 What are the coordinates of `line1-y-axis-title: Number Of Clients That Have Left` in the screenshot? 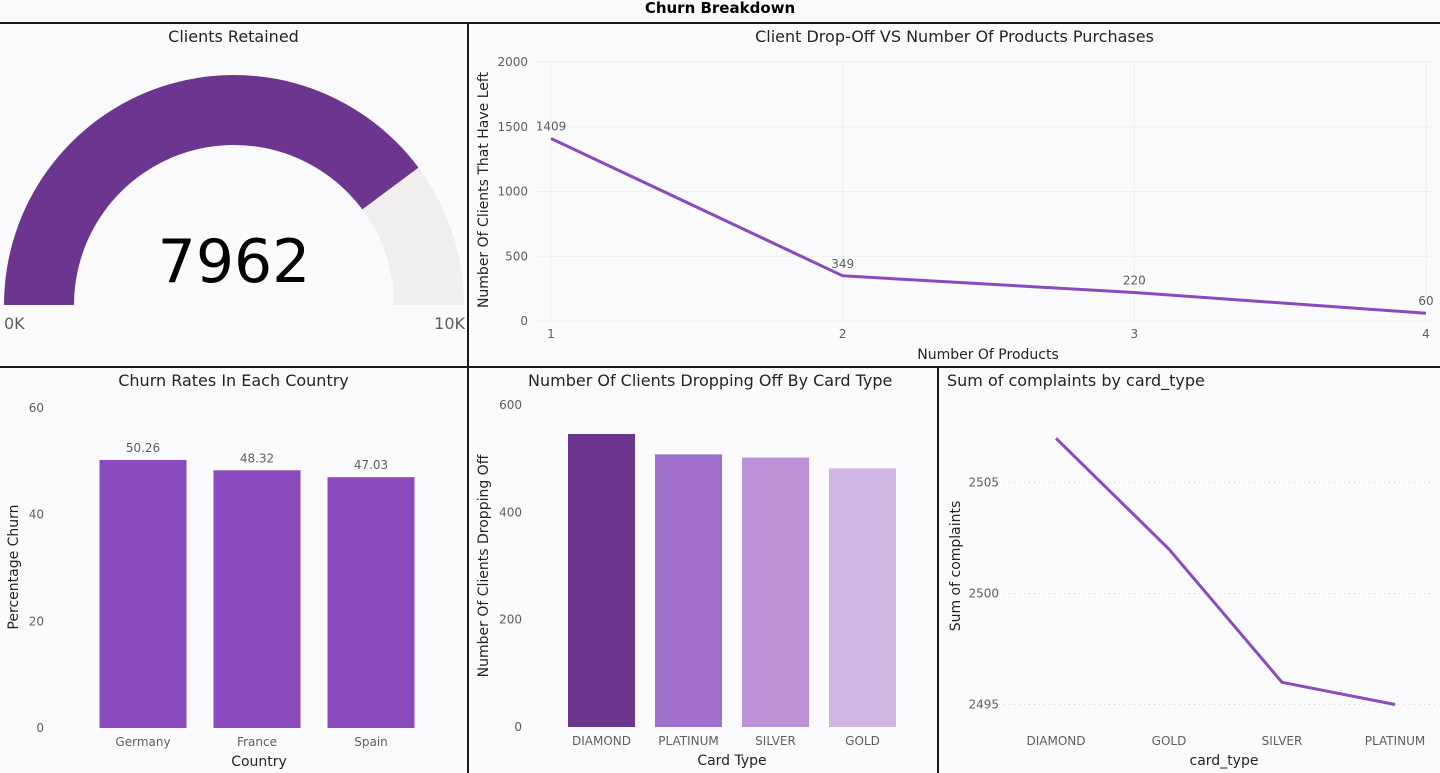 It's located at (484, 189).